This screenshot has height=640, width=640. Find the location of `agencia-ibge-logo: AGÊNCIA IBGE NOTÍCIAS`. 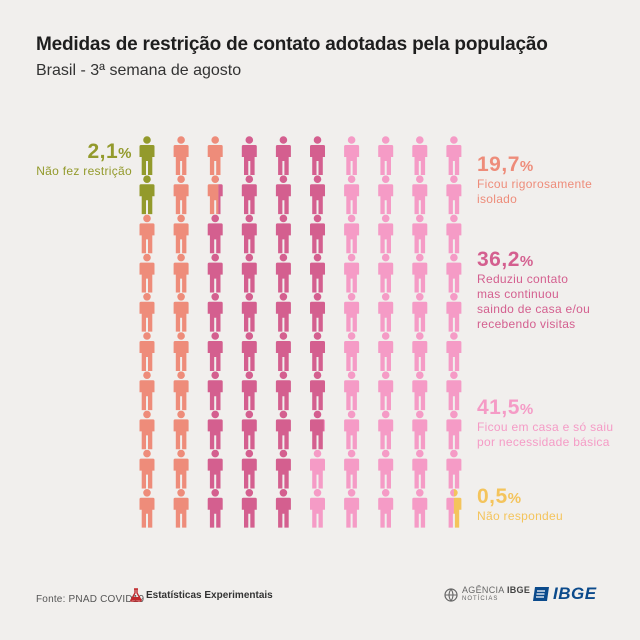

agencia-ibge-logo: AGÊNCIA IBGE NOTÍCIAS is located at coordinates (487, 595).